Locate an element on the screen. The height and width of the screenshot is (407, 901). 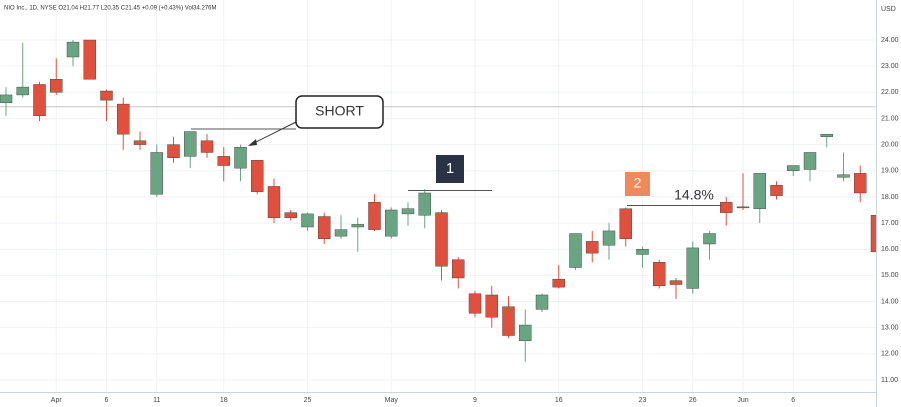
x-tick-label: 11 is located at coordinates (156, 400).